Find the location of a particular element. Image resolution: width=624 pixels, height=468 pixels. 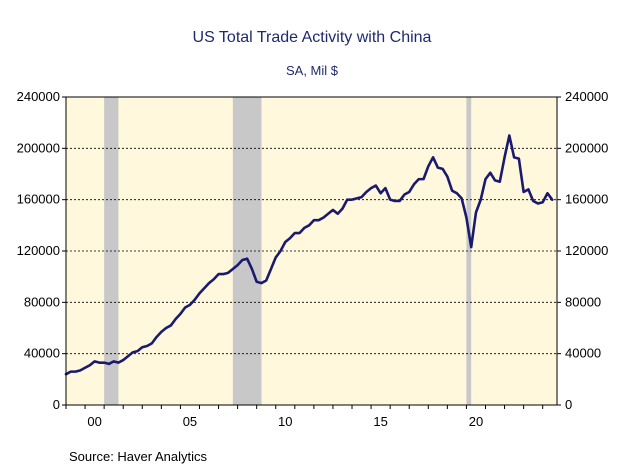

y-tick-label-left: 120000 is located at coordinates (38, 250).